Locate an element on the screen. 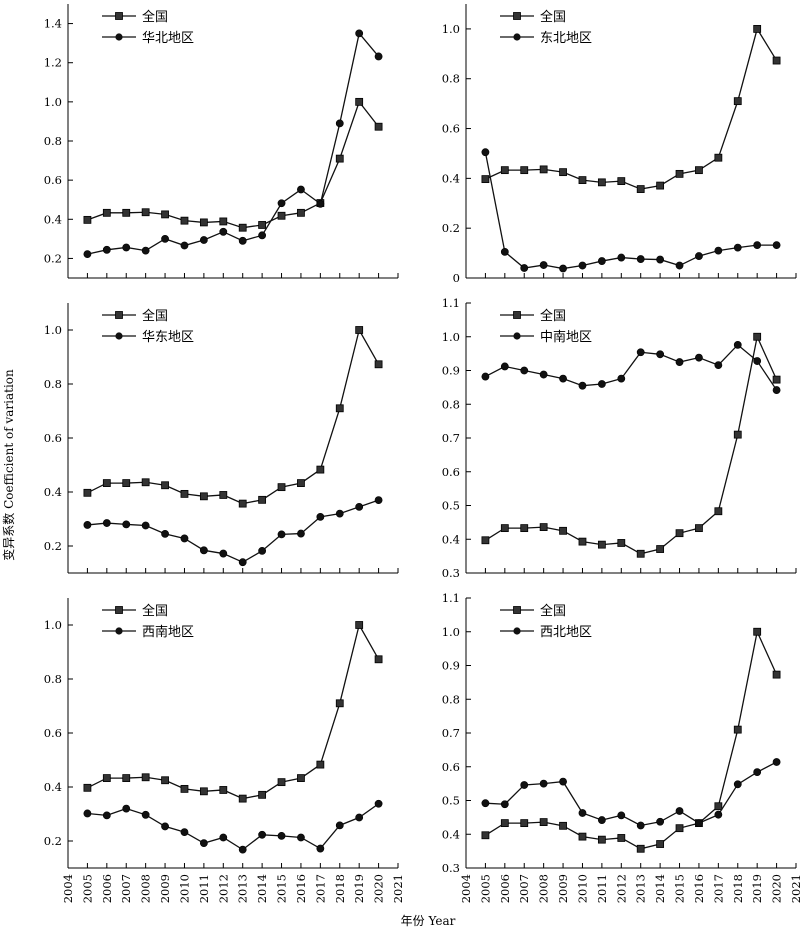 Image resolution: width=800 pixels, height=931 pixels. y-tick-label: 0.8 is located at coordinates (53, 384).